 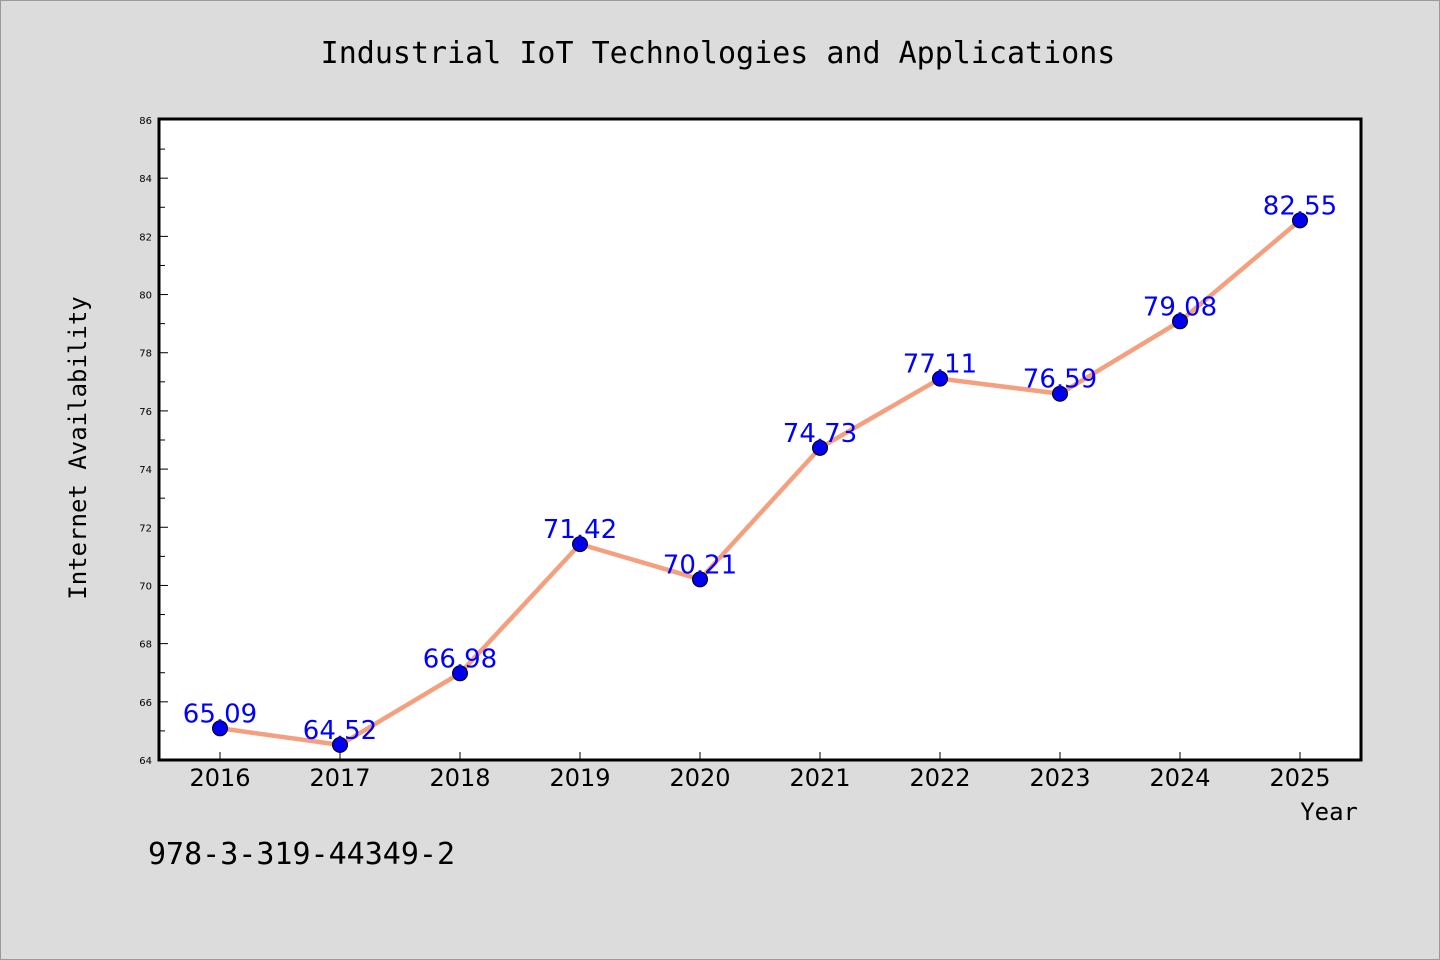 What do you see at coordinates (145, 761) in the screenshot?
I see `y-tick-label: 64` at bounding box center [145, 761].